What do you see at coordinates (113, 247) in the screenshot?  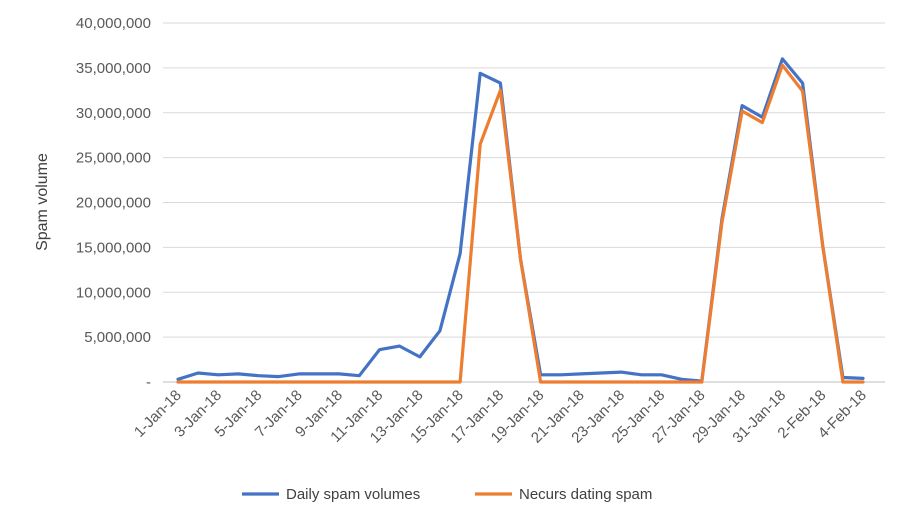 I see `y-tick-label: 15,000,000` at bounding box center [113, 247].